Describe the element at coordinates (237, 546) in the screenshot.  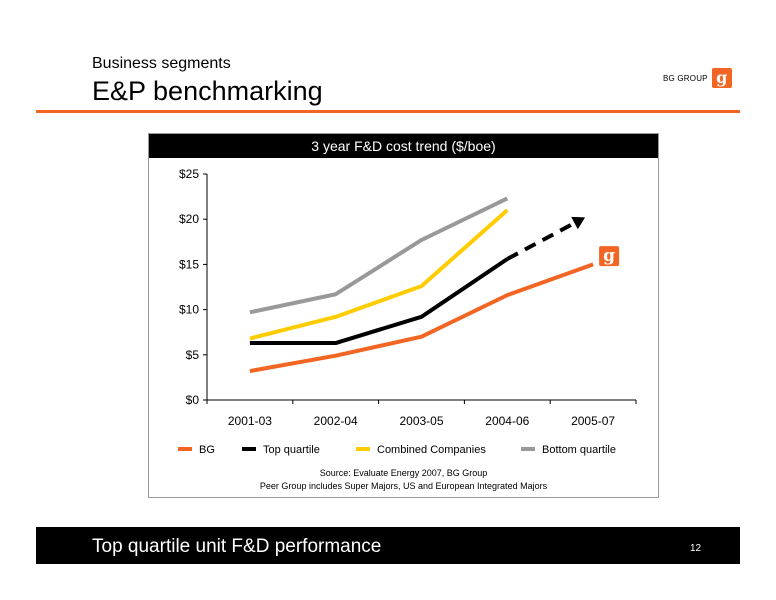
I see `footer-text: Top quartile unit F&D performance` at that location.